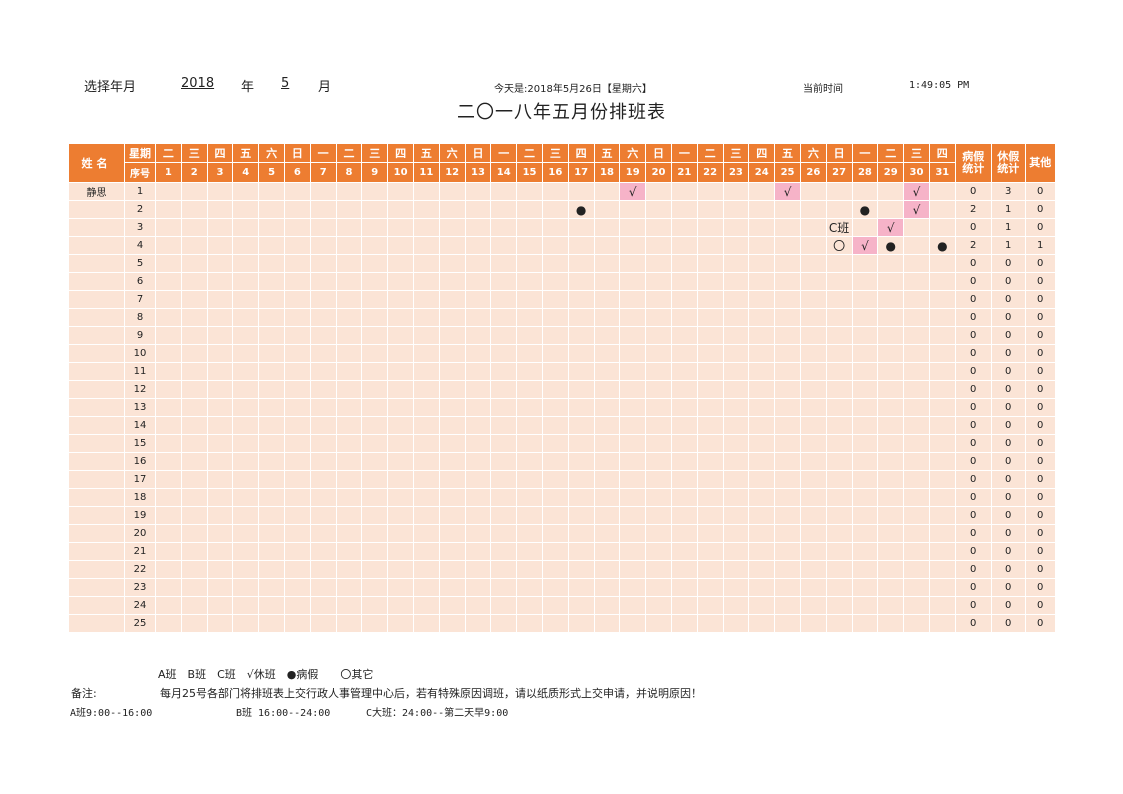 This screenshot has width=1123, height=794. Describe the element at coordinates (633, 191) in the screenshot. I see `schedule-mark: √` at that location.